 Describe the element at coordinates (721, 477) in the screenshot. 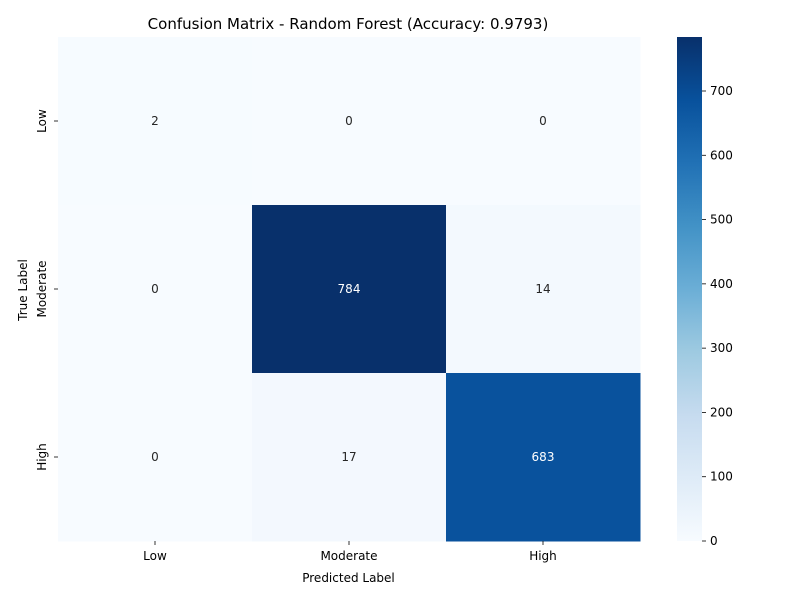

I see `colorbar-tick-label: 100` at that location.